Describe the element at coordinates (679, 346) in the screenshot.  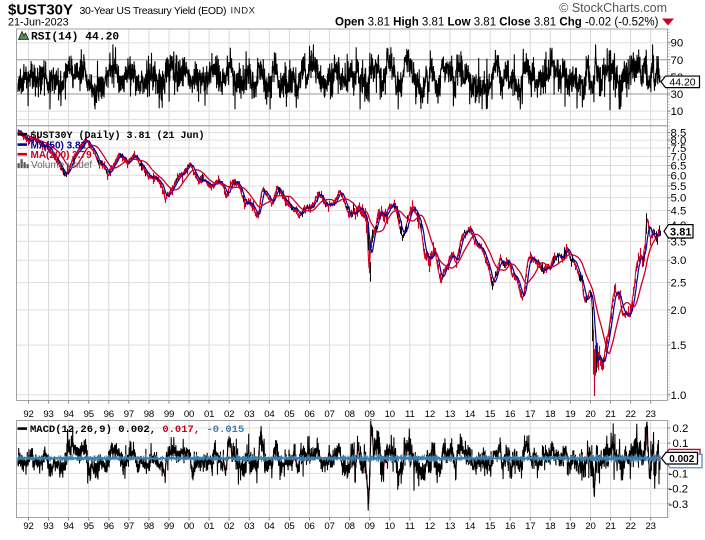
I see `svg-text: 1.5` at that location.